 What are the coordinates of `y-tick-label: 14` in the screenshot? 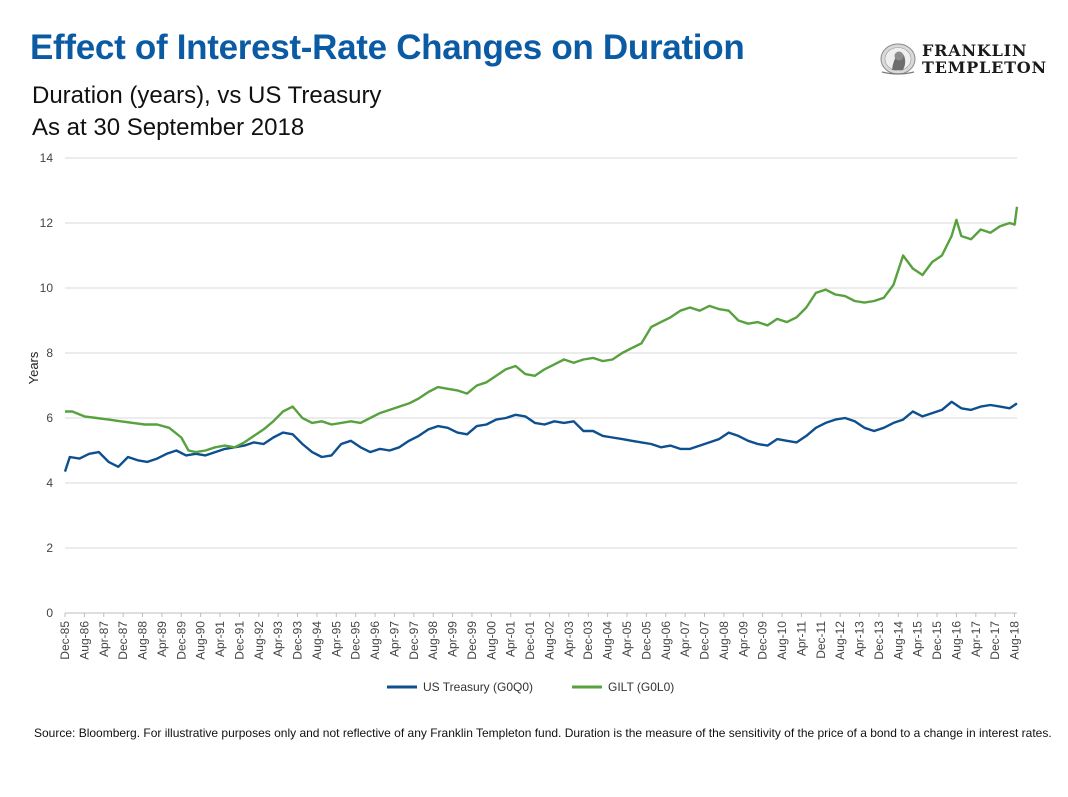 It's located at (47, 158).